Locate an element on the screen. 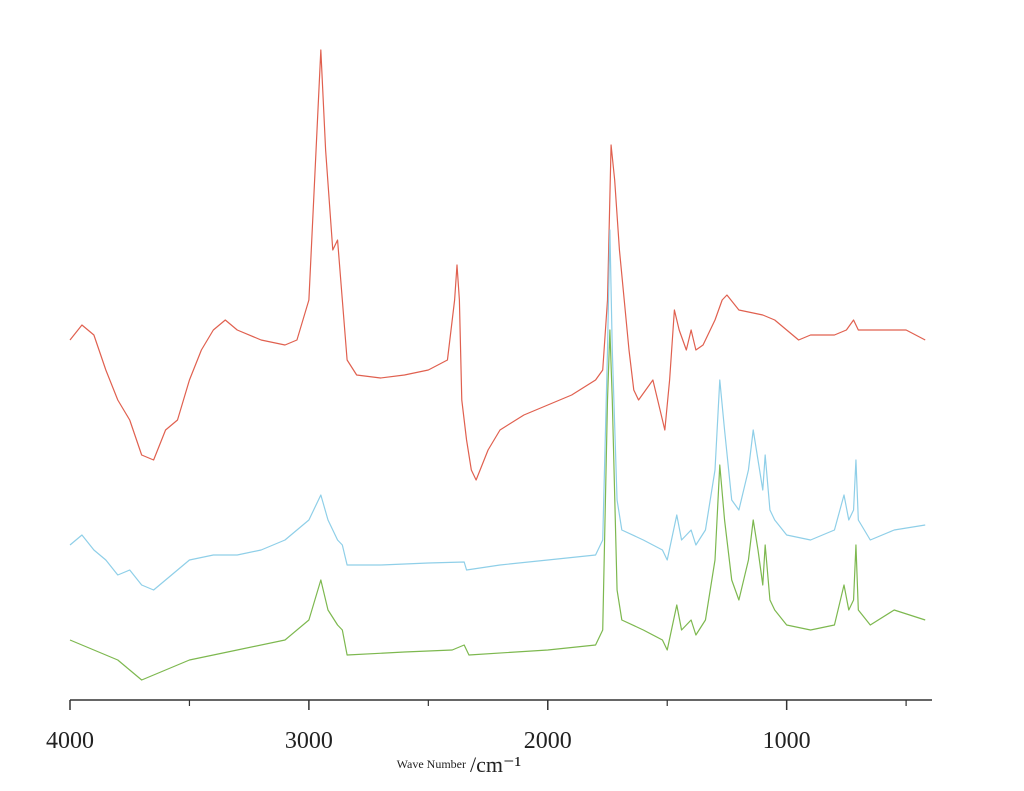  x-tick-label: 4000 is located at coordinates (70, 741).